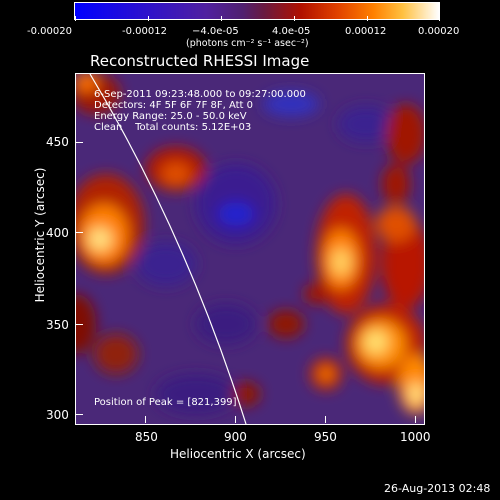  What do you see at coordinates (200, 94) in the screenshot?
I see `info-time-range: 6-Sep-2011 09:23:48.000 to 09:27:00.000` at bounding box center [200, 94].